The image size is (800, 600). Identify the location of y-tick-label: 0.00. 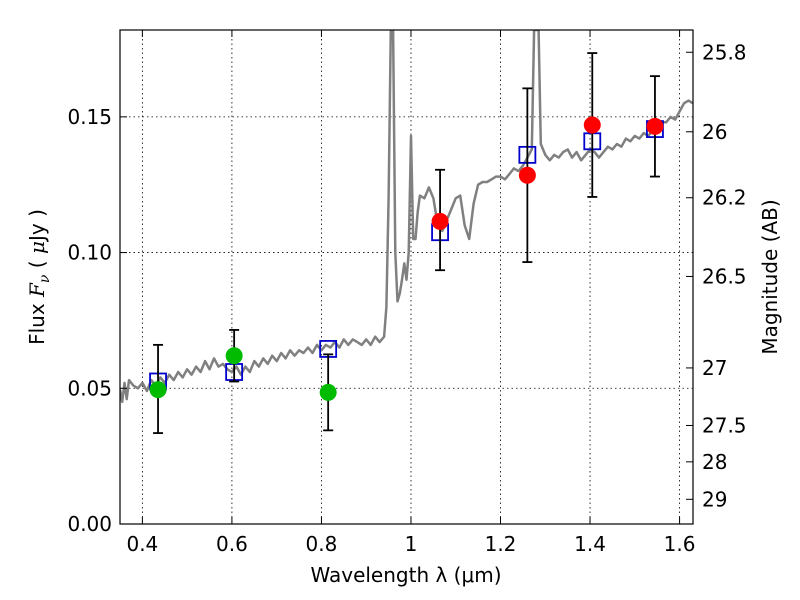
(89, 524).